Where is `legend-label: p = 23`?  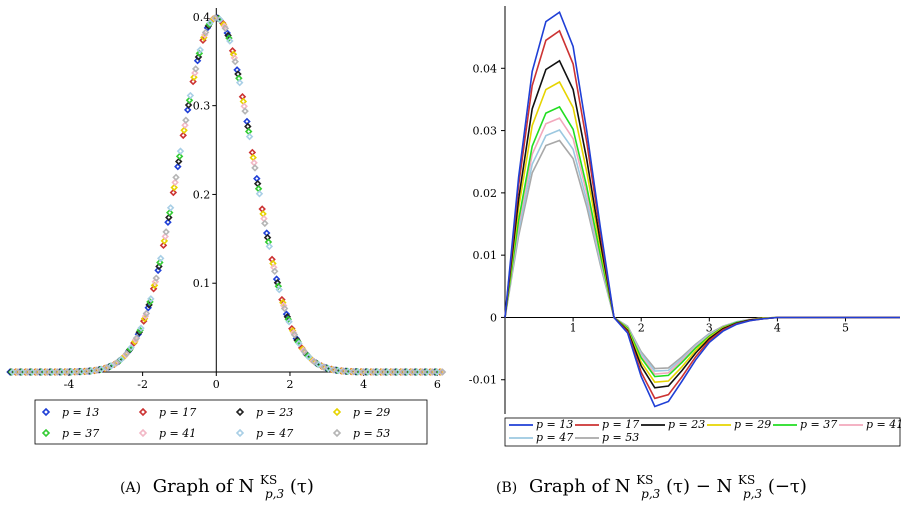
legend-label: p = 23 is located at coordinates (686, 424).